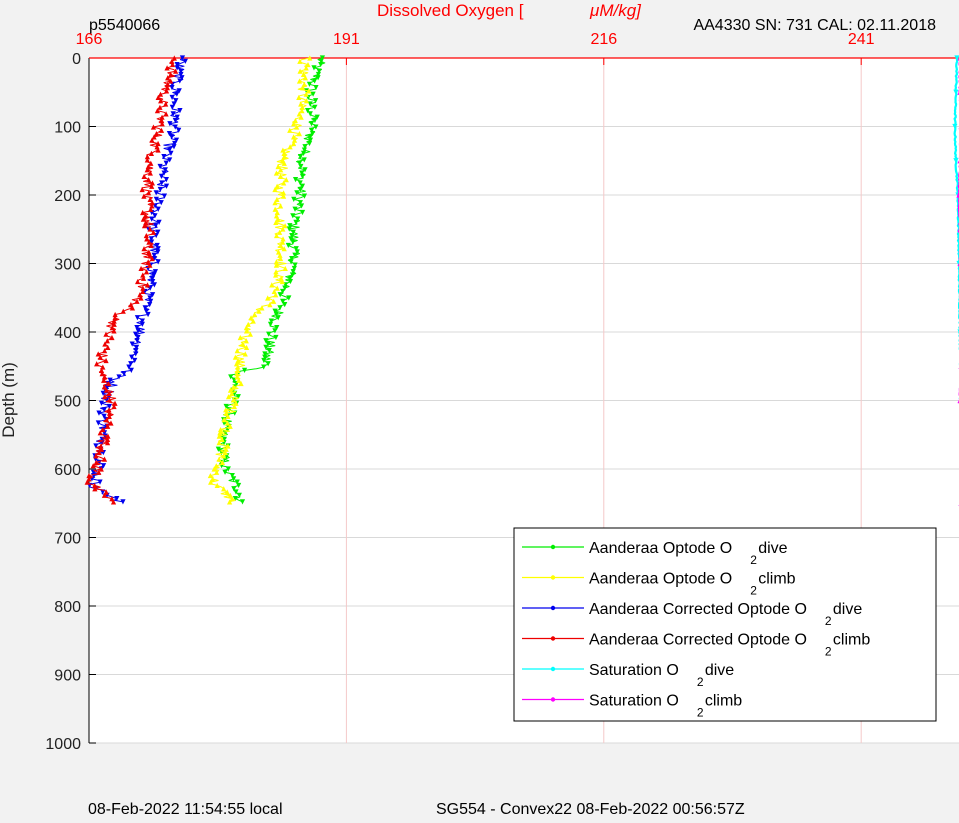  What do you see at coordinates (615, 10) in the screenshot?
I see `chart-title-unit: μM/kg]` at bounding box center [615, 10].